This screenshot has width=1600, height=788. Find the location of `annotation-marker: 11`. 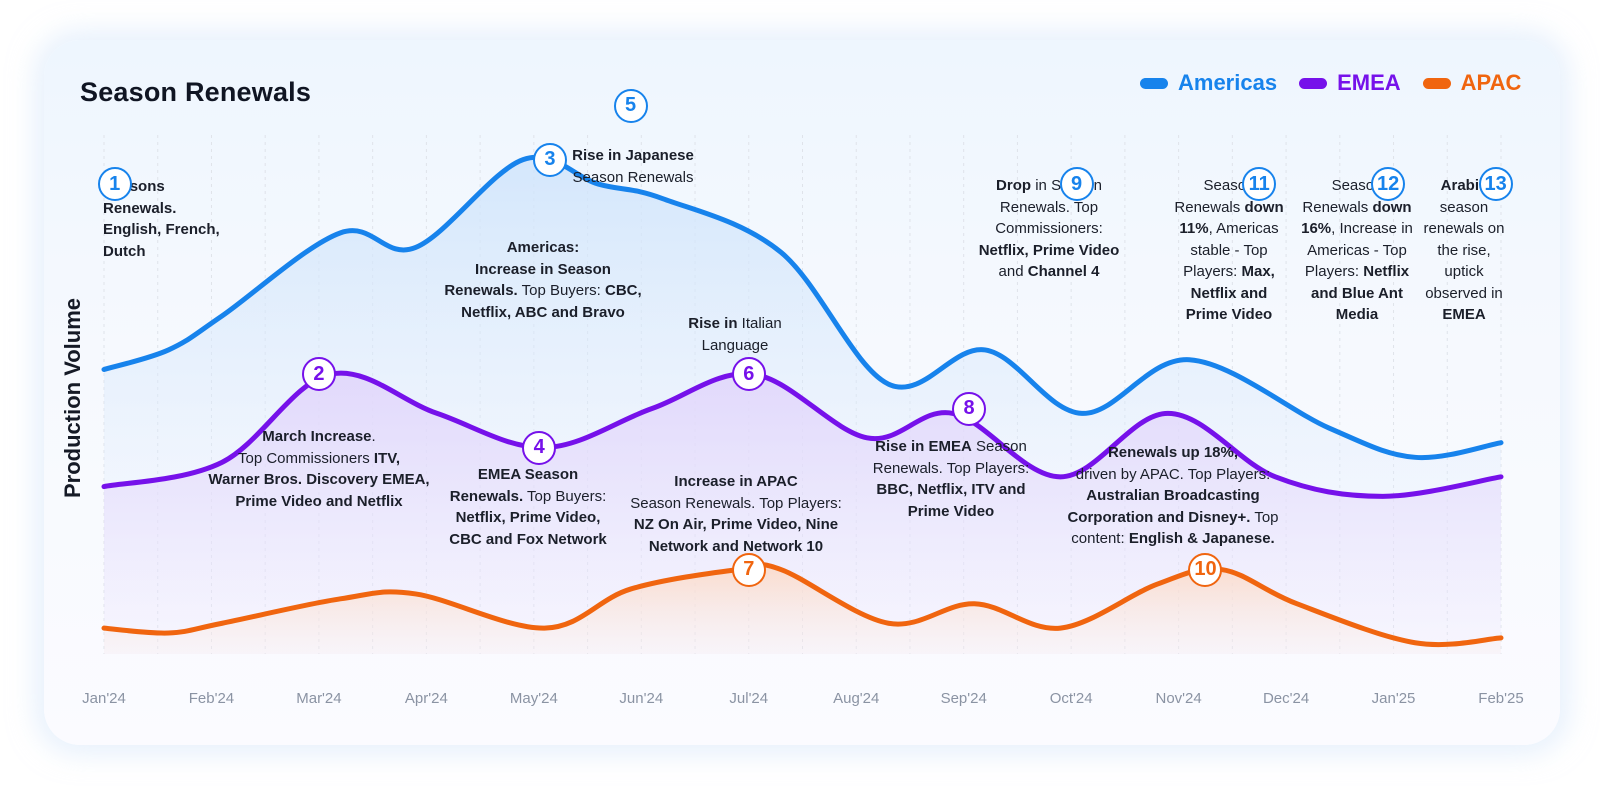

annotation-marker: 11 is located at coordinates (1259, 184).